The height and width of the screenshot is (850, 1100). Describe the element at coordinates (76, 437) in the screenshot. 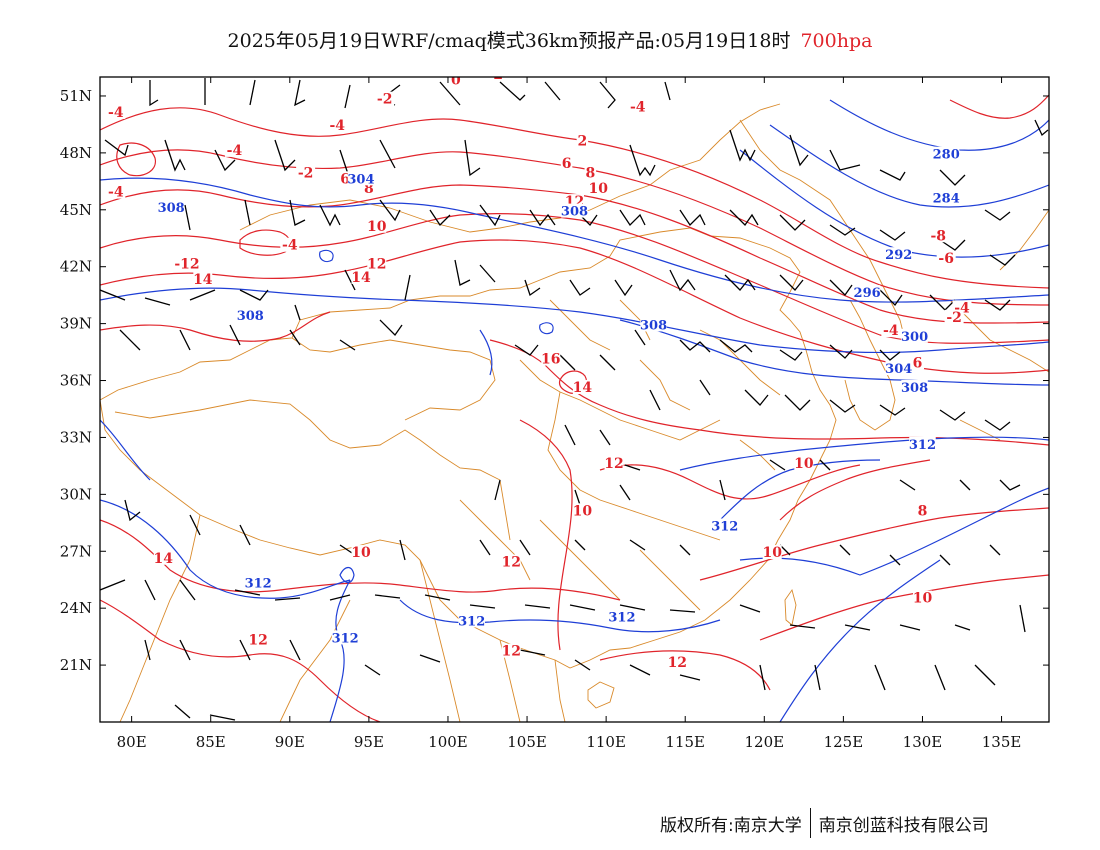

I see `lat-tick-label: 33N` at that location.